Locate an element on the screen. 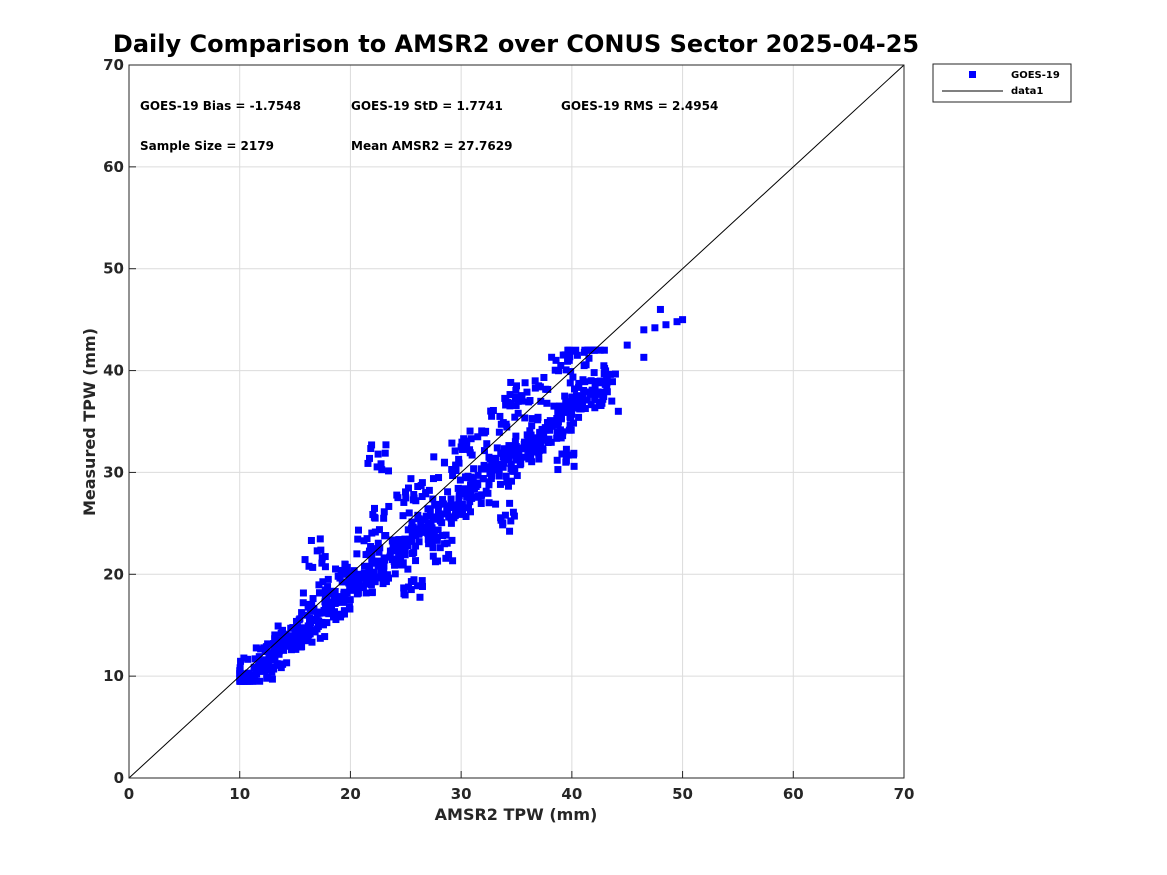  y-tick-label: 50 is located at coordinates (113, 269).